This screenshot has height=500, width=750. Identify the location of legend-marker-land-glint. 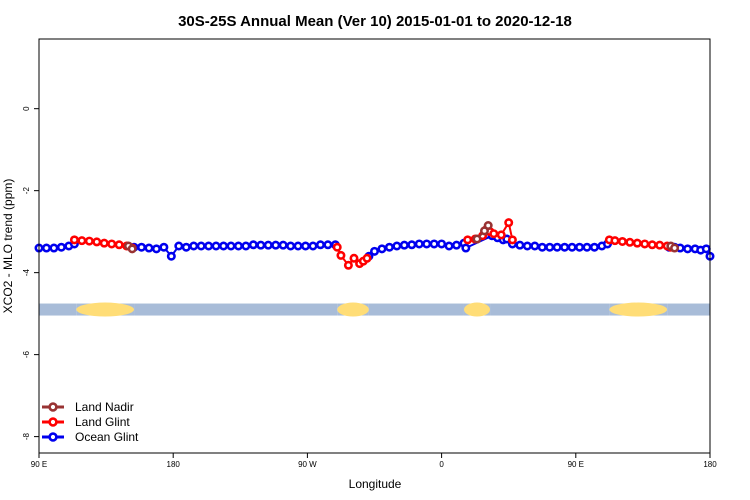
(53, 422).